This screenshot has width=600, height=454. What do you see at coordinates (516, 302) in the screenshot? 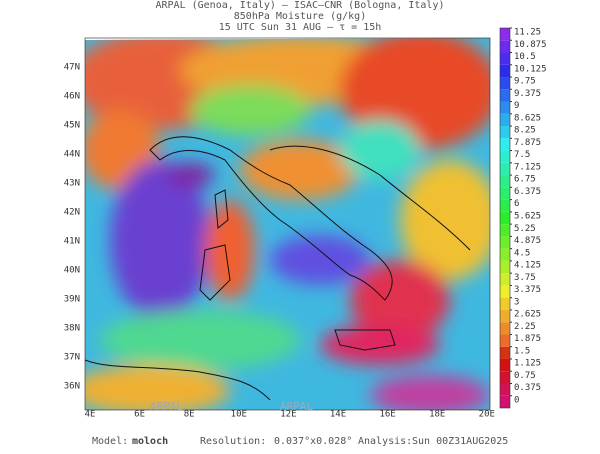
I see `colorbar-label: 3` at bounding box center [516, 302].